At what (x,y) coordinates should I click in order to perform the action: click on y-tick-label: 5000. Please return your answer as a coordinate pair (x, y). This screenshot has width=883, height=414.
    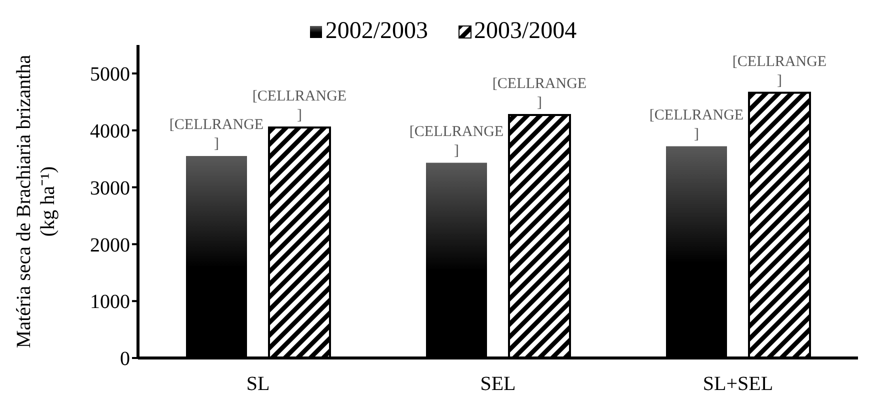
    Looking at the image, I should click on (110, 75).